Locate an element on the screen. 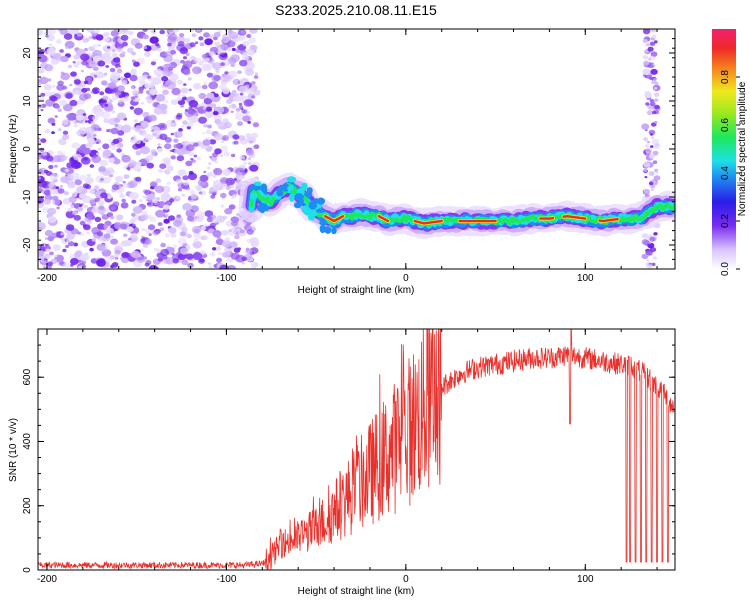 This screenshot has width=750, height=600. snr-xtick-label: 100 is located at coordinates (585, 579).